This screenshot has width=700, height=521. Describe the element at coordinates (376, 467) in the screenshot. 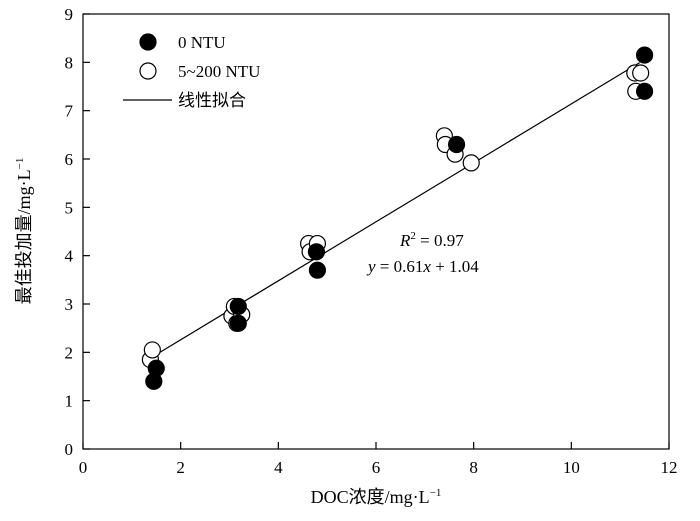

I see `x-tick-label: 6` at that location.